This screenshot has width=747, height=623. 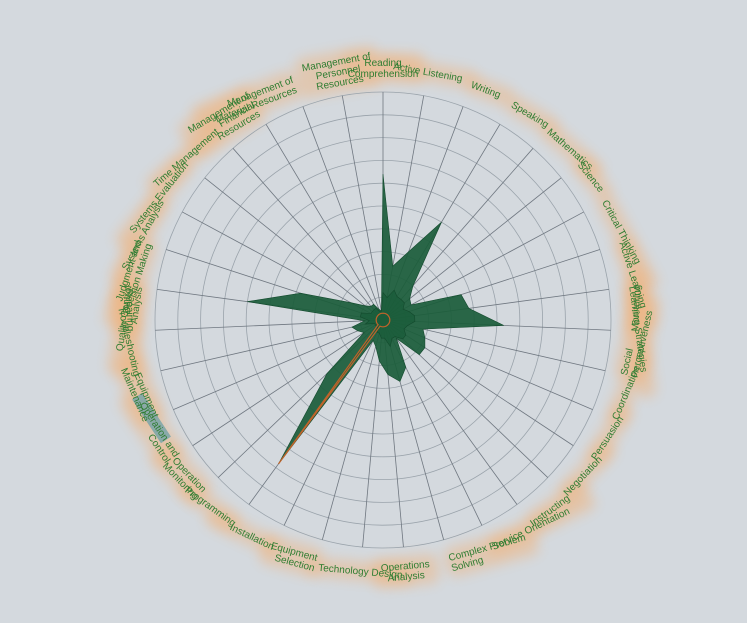 I want to click on axis-label: Reading, so click(x=382, y=63).